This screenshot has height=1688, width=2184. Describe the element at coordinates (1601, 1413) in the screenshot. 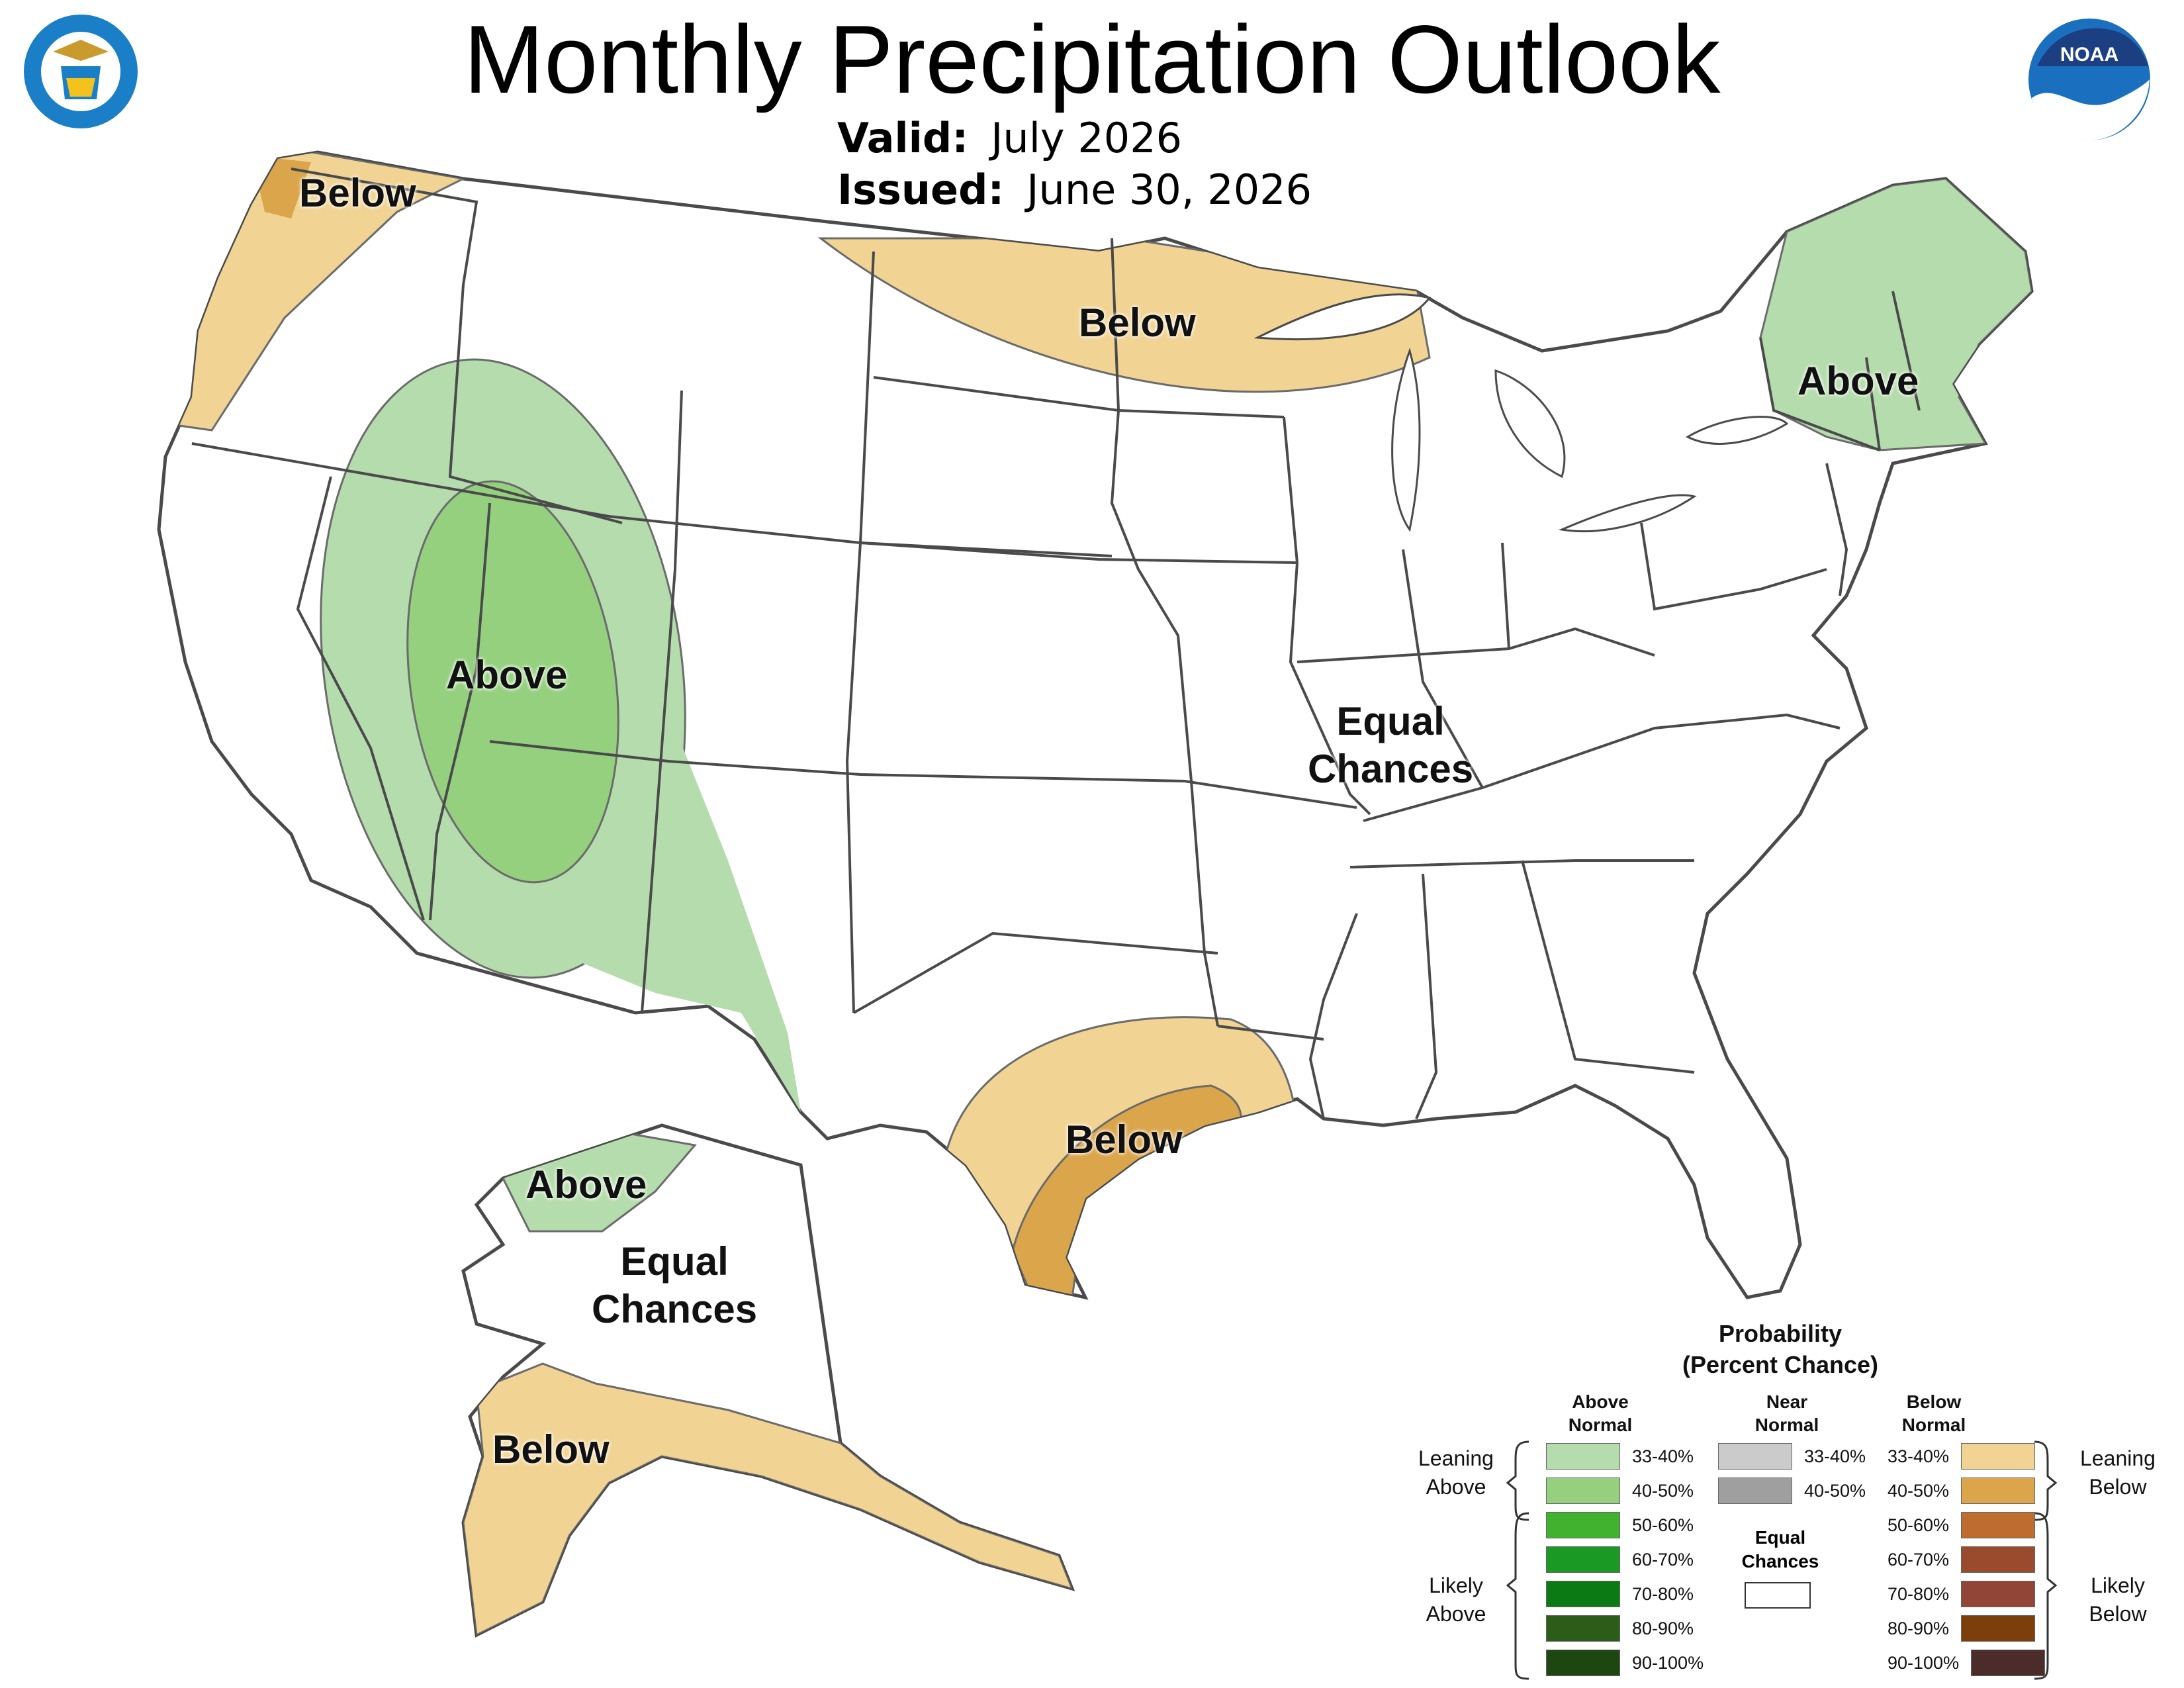

I see `legend-above-head: Above Normal` at that location.